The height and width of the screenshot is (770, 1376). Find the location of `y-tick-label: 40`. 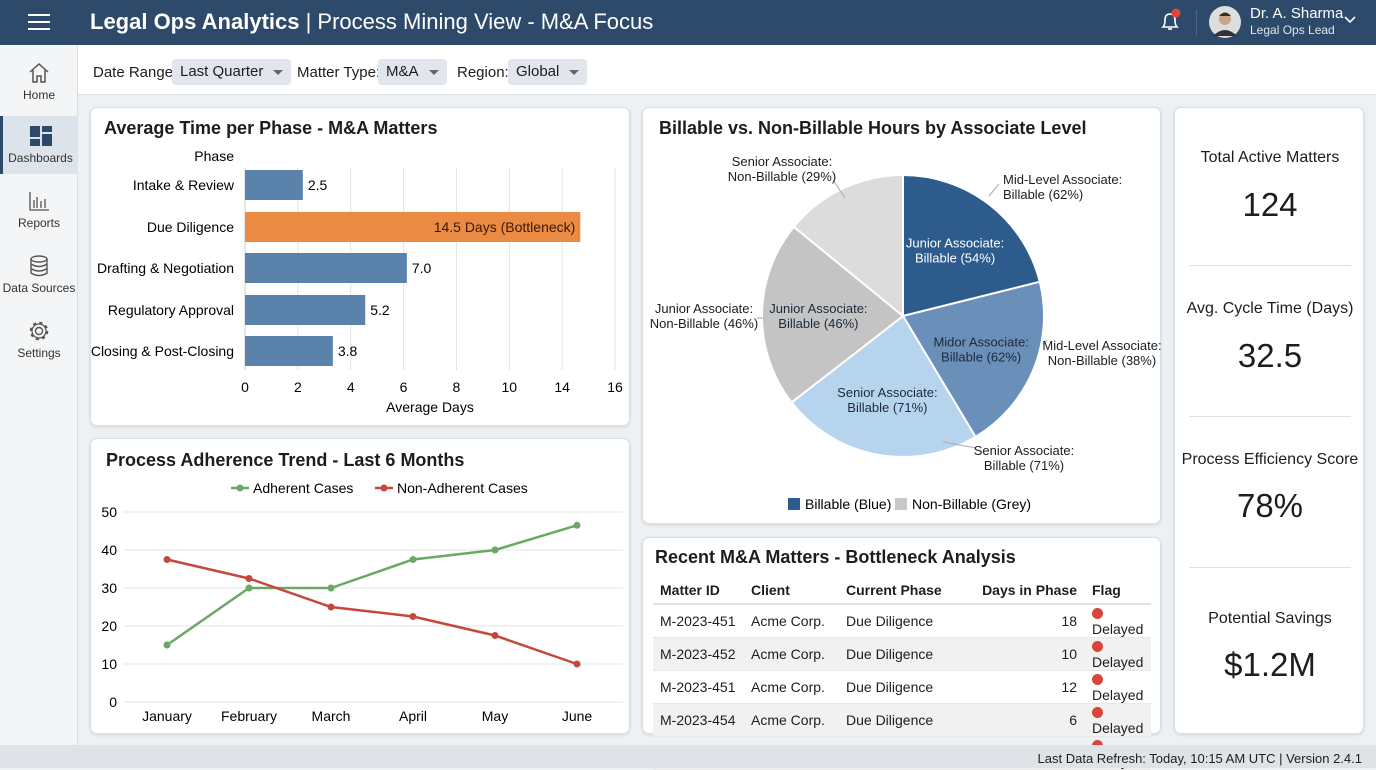

y-tick-label: 40 is located at coordinates (109, 550).